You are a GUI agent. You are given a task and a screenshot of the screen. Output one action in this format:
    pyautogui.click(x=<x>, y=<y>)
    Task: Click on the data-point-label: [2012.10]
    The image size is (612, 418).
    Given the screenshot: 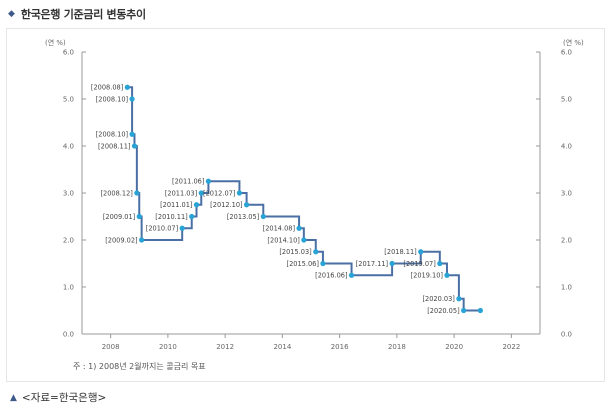 What is the action you would take?
    pyautogui.click(x=226, y=205)
    